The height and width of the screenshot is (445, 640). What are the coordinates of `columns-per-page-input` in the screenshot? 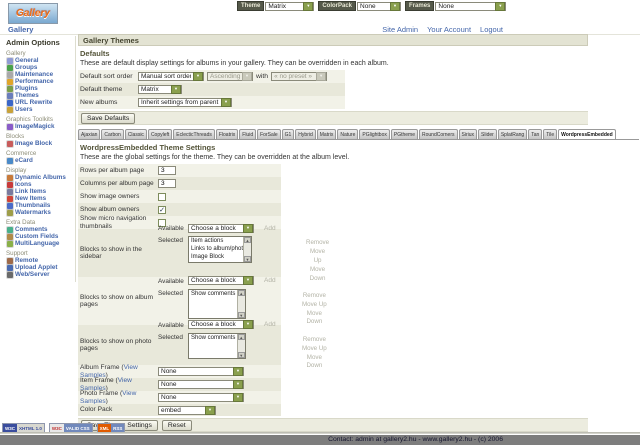 It's located at (167, 183).